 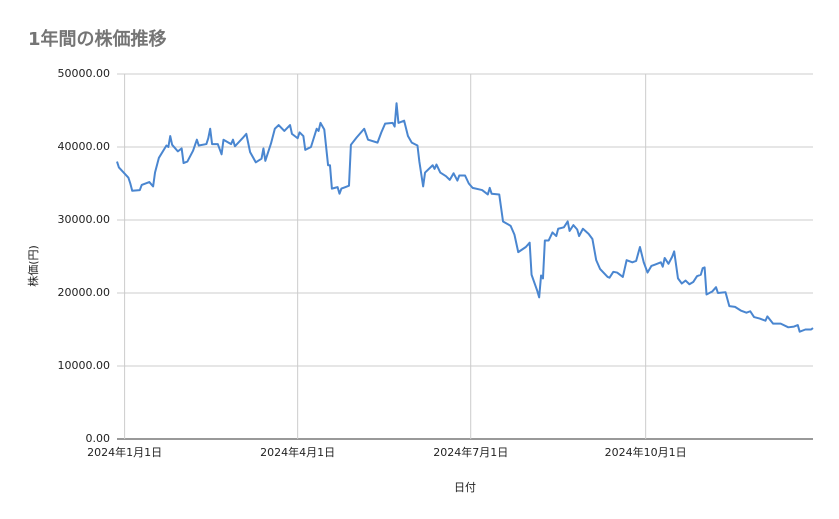 I want to click on chart-title: 1年間の株価推移, so click(x=97, y=39).